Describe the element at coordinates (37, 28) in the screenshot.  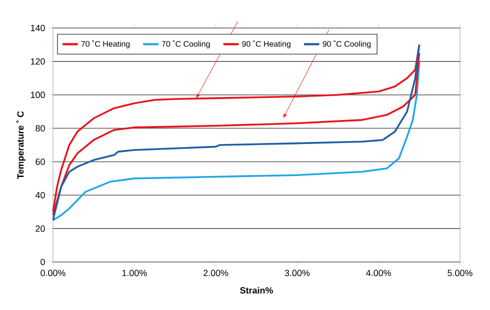
I see `y-tick-label: 140` at that location.